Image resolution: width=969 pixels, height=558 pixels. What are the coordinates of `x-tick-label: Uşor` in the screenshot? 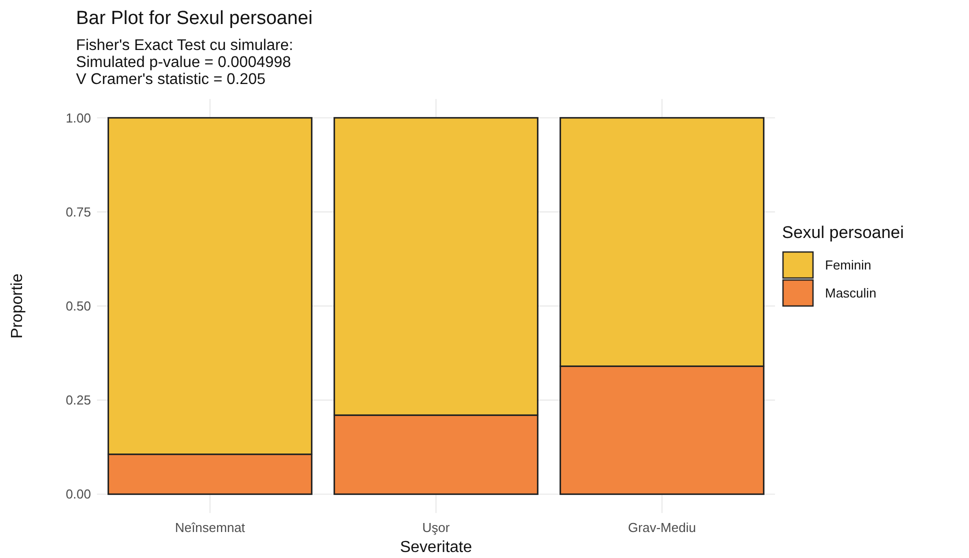 It's located at (436, 527).